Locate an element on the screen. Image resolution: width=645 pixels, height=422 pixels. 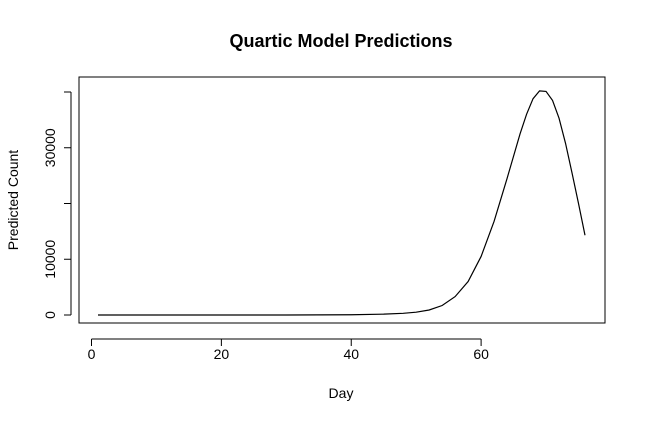
x-axis: 0 20 40 60 is located at coordinates (288, 350).